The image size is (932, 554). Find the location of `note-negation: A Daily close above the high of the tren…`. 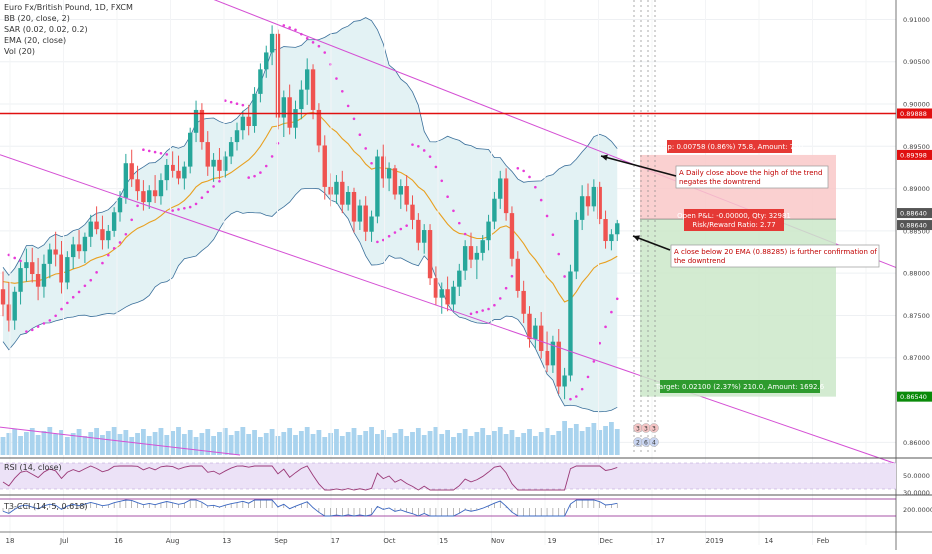

note-negation: A Daily close above the high of the tren… is located at coordinates (752, 177).